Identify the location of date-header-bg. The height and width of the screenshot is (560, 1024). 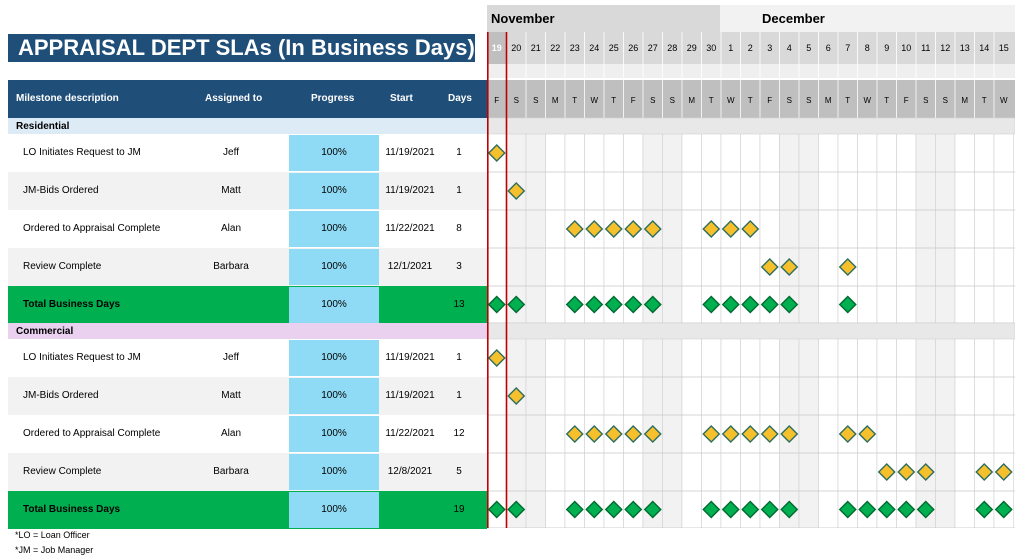
(751, 48).